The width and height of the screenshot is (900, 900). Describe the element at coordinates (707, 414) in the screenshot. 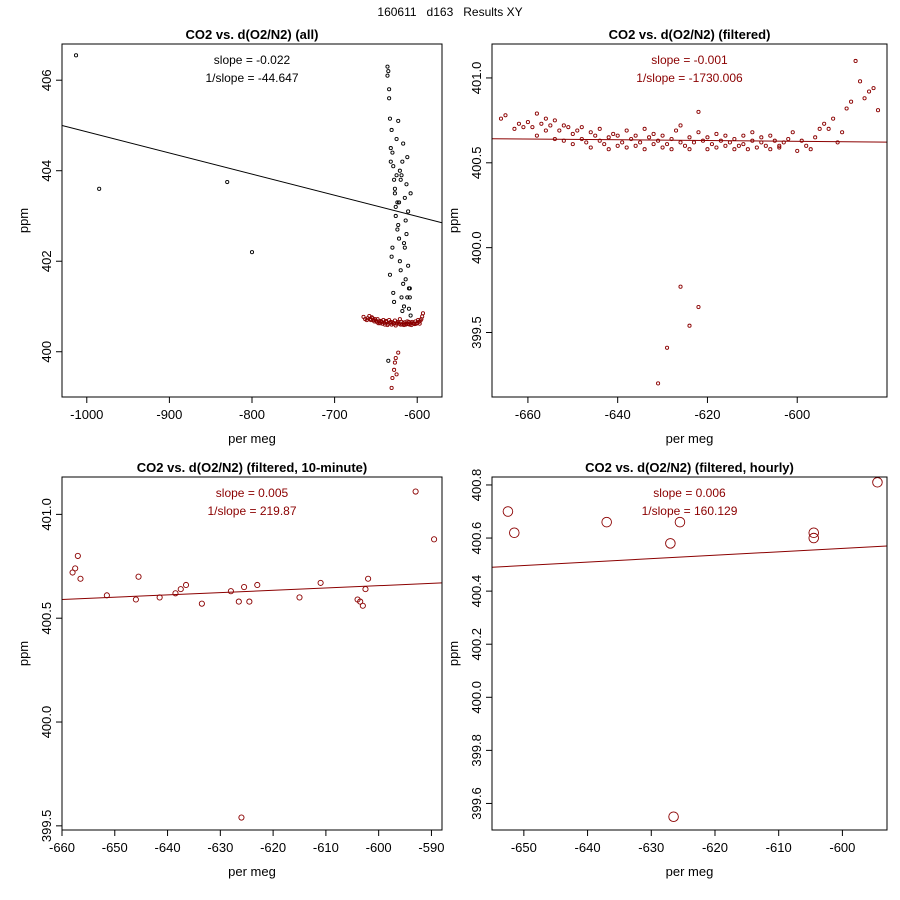

I see `x-tick-label: -620` at that location.